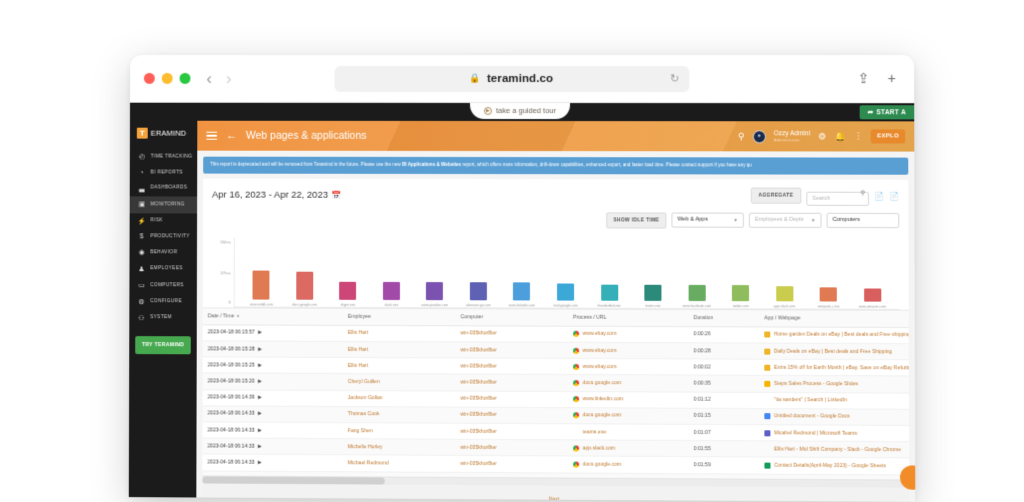  What do you see at coordinates (724, 318) in the screenshot?
I see `table-header-duration: Duration` at bounding box center [724, 318].